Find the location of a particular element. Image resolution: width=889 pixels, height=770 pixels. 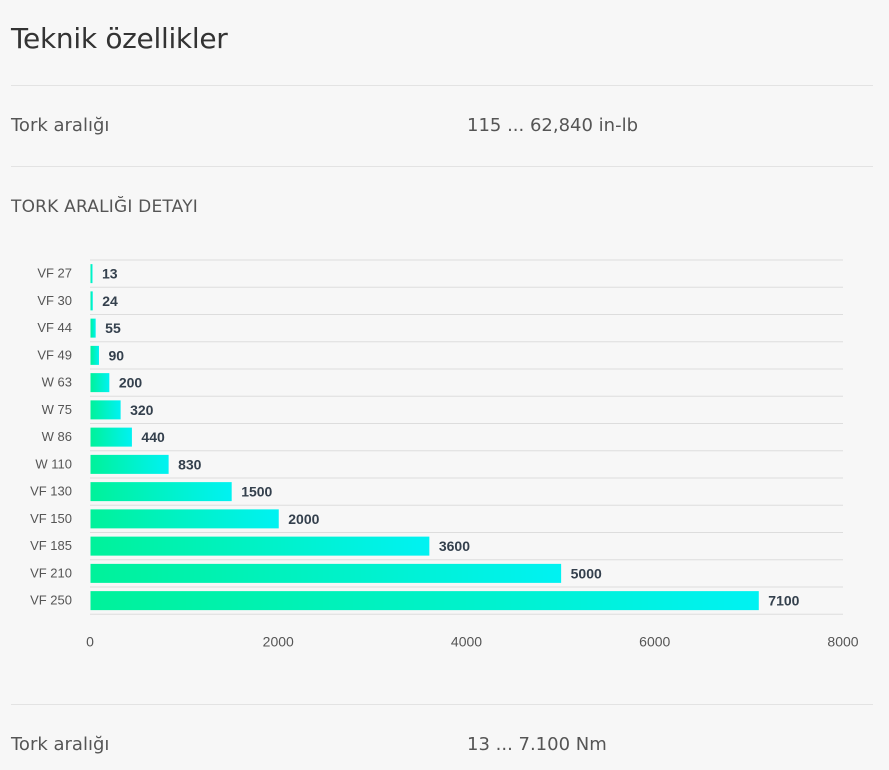

data-label: 24 is located at coordinates (110, 301).